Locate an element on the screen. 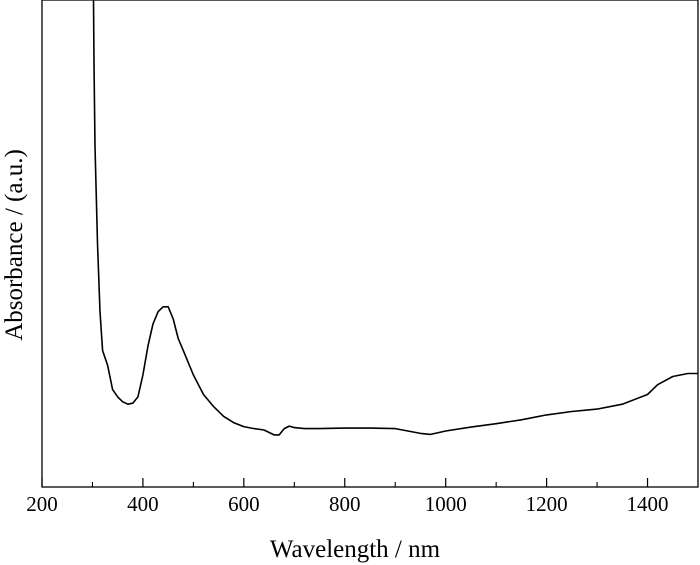 This screenshot has width=700, height=565. x-tick-label: 600 is located at coordinates (244, 504).